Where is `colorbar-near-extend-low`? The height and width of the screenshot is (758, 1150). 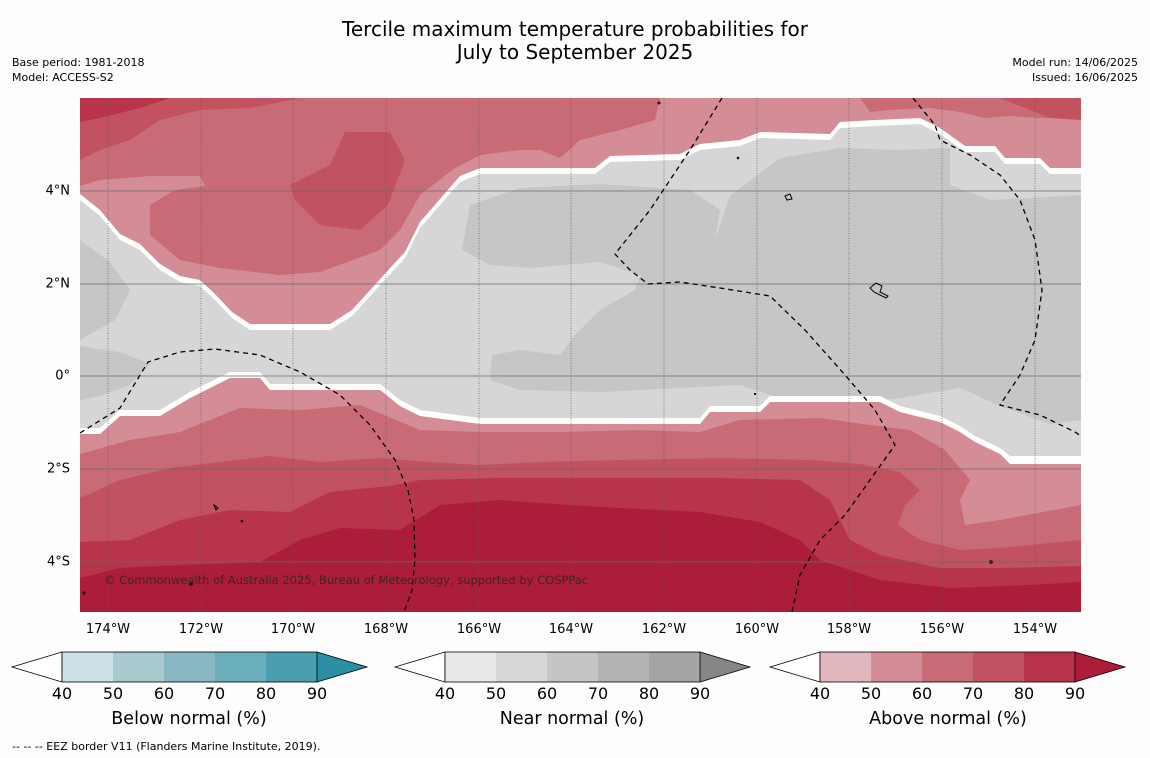 colorbar-near-extend-low is located at coordinates (419, 667).